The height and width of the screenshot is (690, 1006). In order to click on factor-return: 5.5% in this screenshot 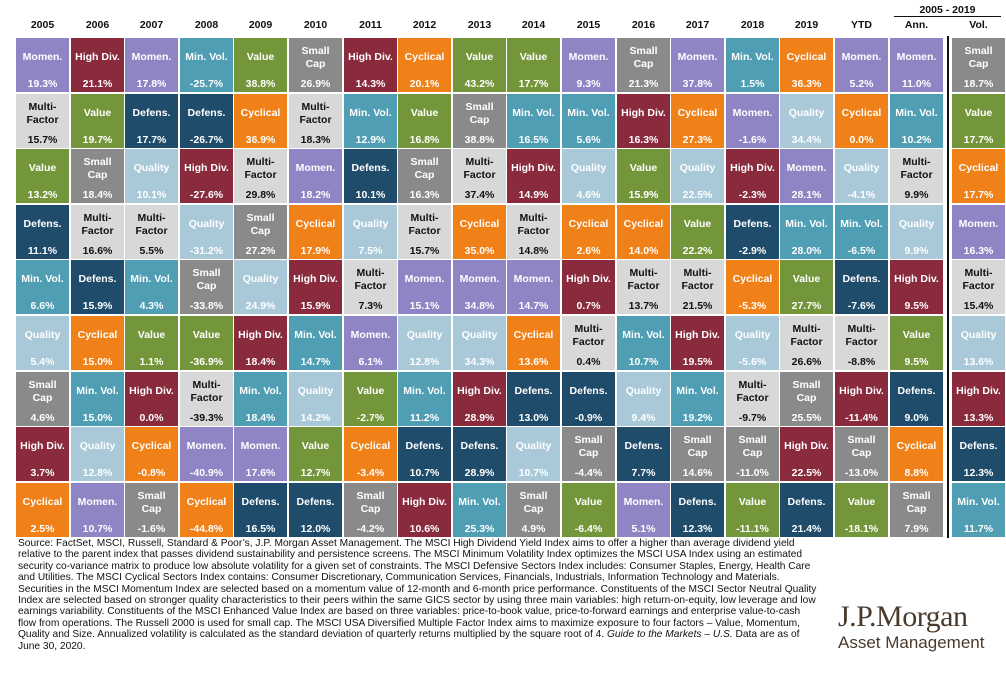, I will do `click(151, 251)`.